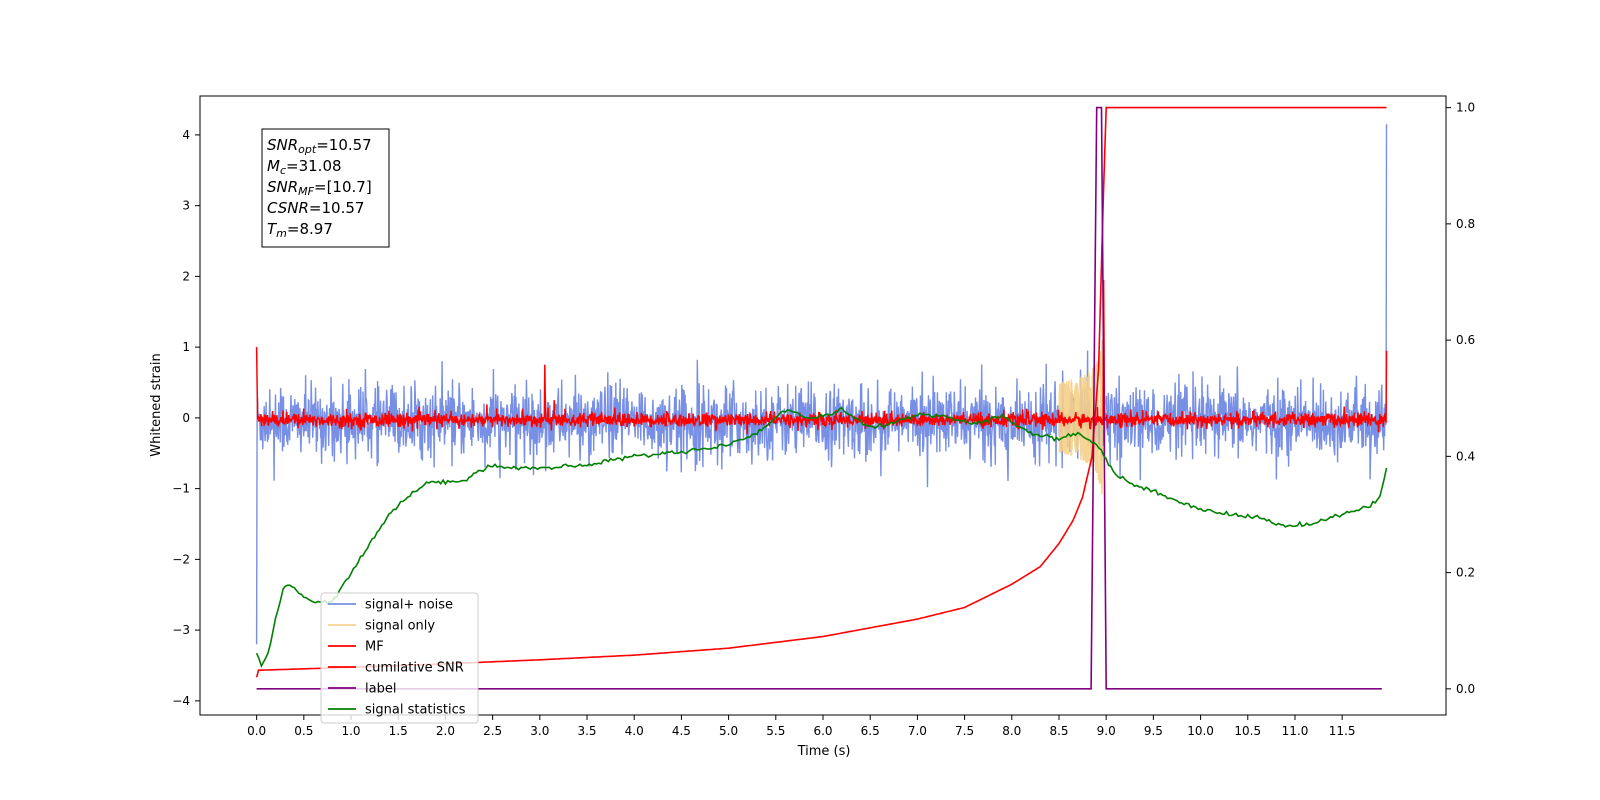 The image size is (1600, 800). Describe the element at coordinates (870, 731) in the screenshot. I see `x-tick-label: 6.5` at that location.